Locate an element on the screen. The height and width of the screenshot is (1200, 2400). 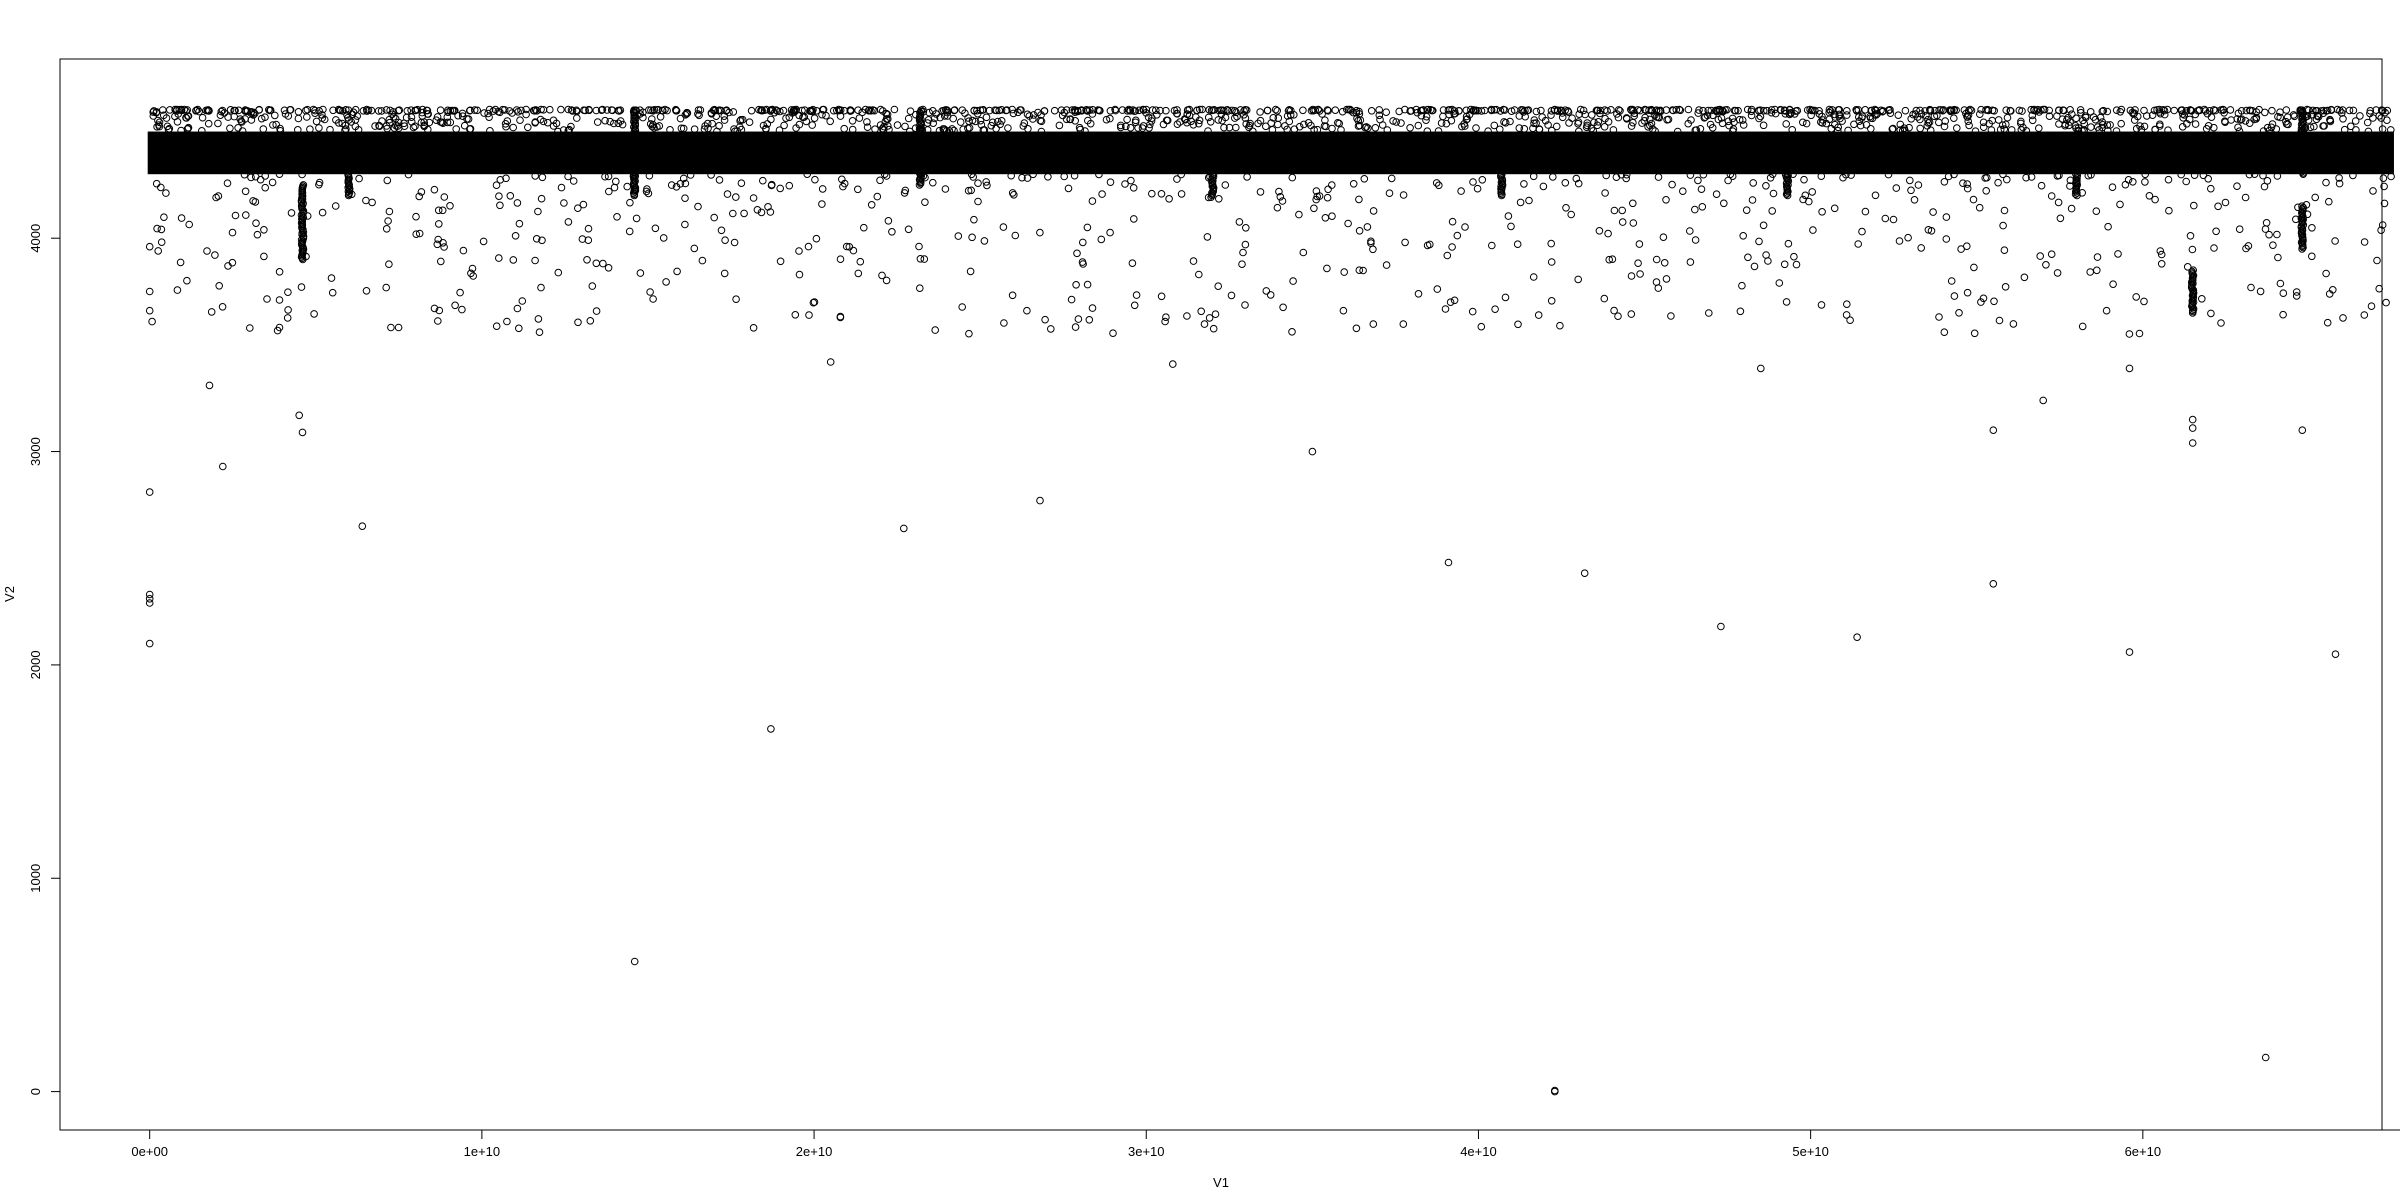
x-tick-label: 3e+10 is located at coordinates (1146, 1151).